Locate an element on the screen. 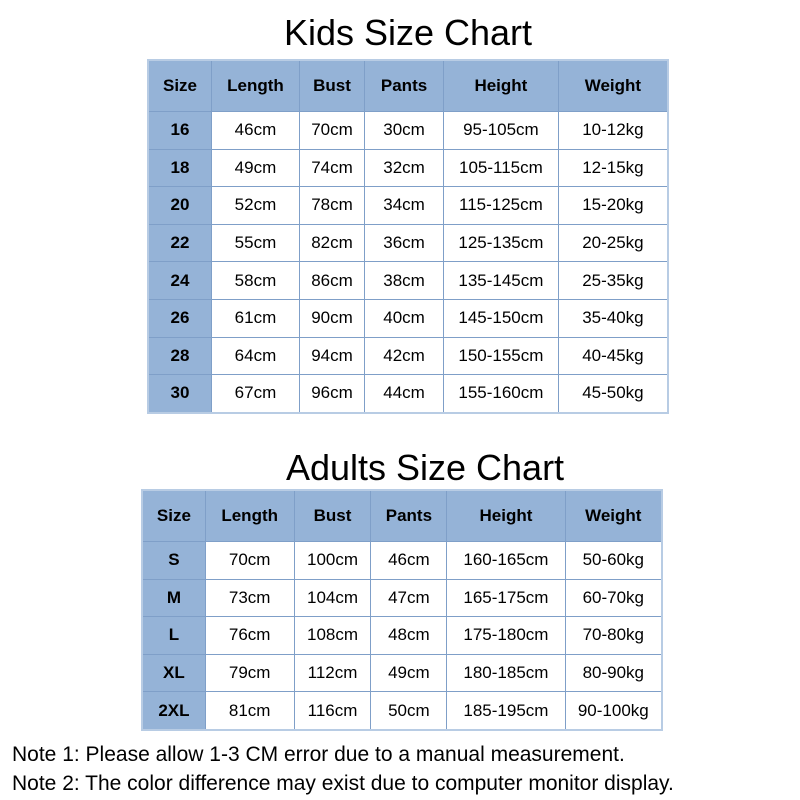 This screenshot has height=800, width=800. table-cell: 35-40kg is located at coordinates (613, 318).